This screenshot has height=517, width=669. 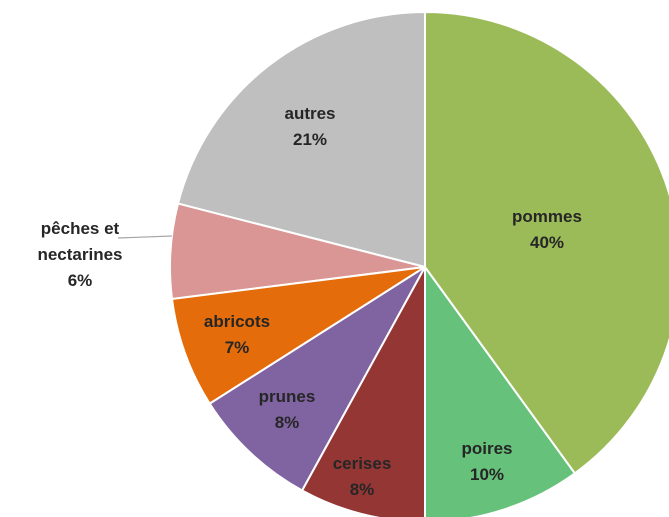 I want to click on value-label: 21%, so click(x=310, y=139).